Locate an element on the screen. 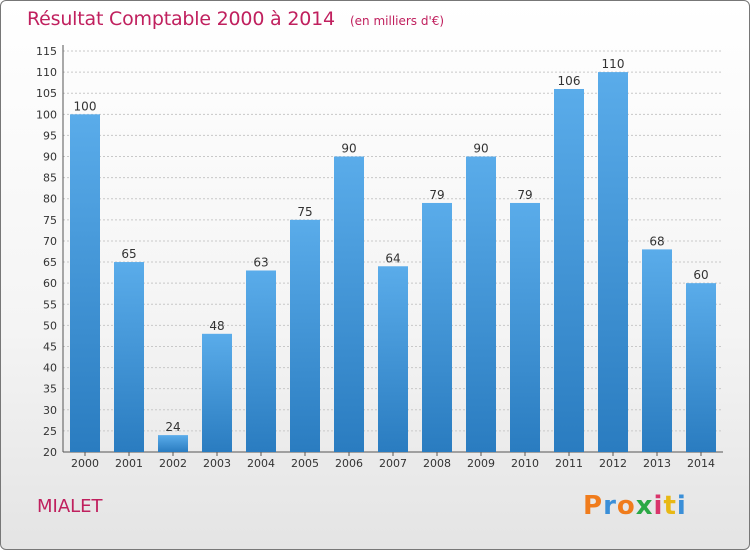 The image size is (750, 550). x-tick-label: 2002 is located at coordinates (173, 463).